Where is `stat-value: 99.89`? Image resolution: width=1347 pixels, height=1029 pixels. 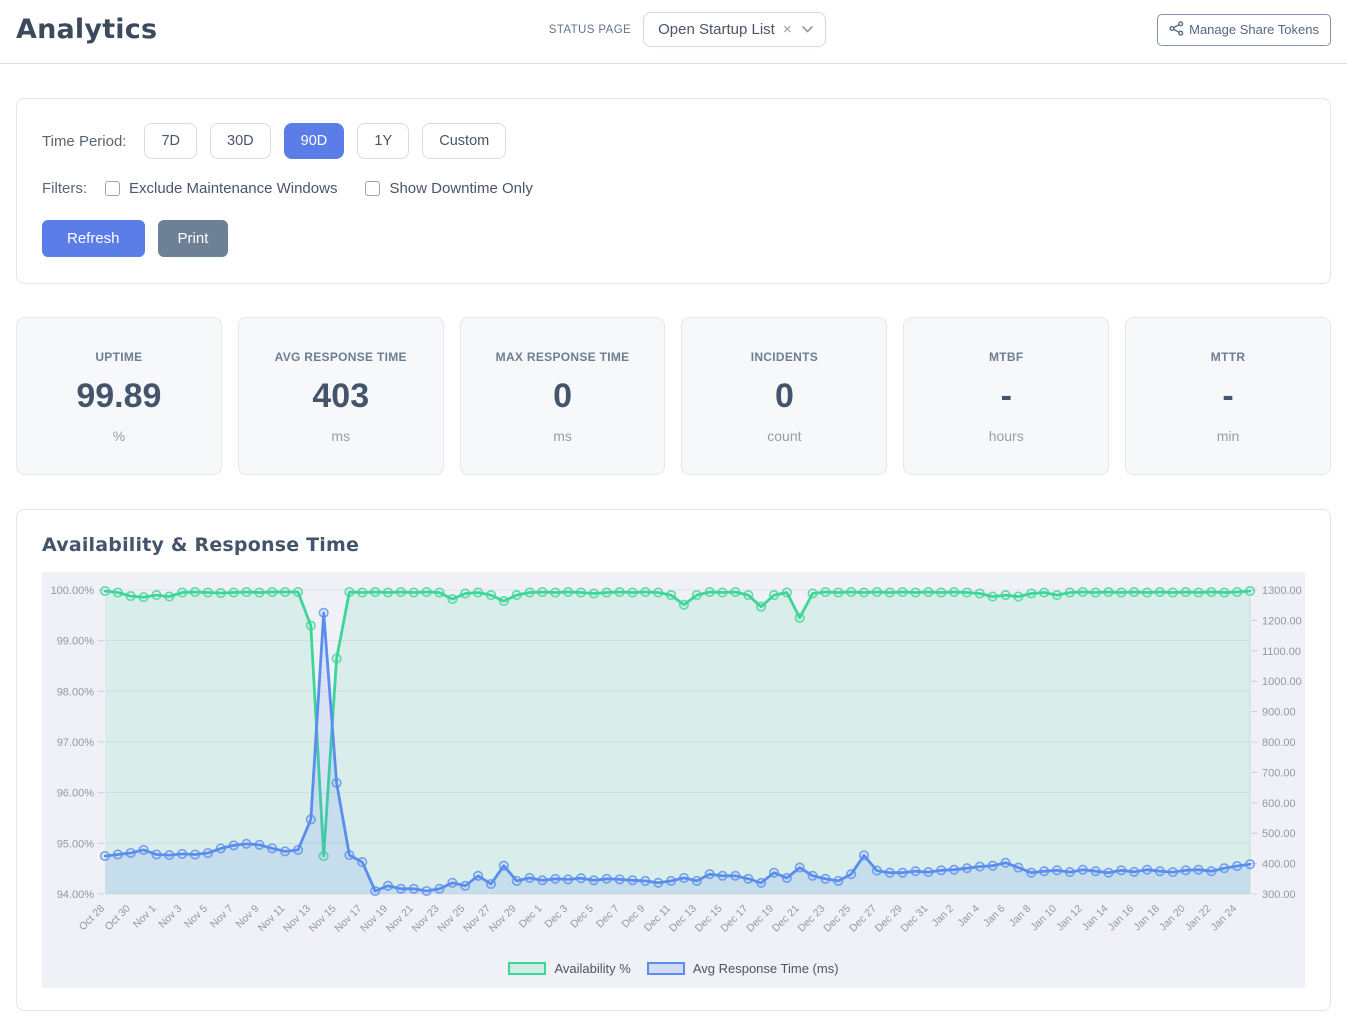
stat-value: 99.89 is located at coordinates (119, 396).